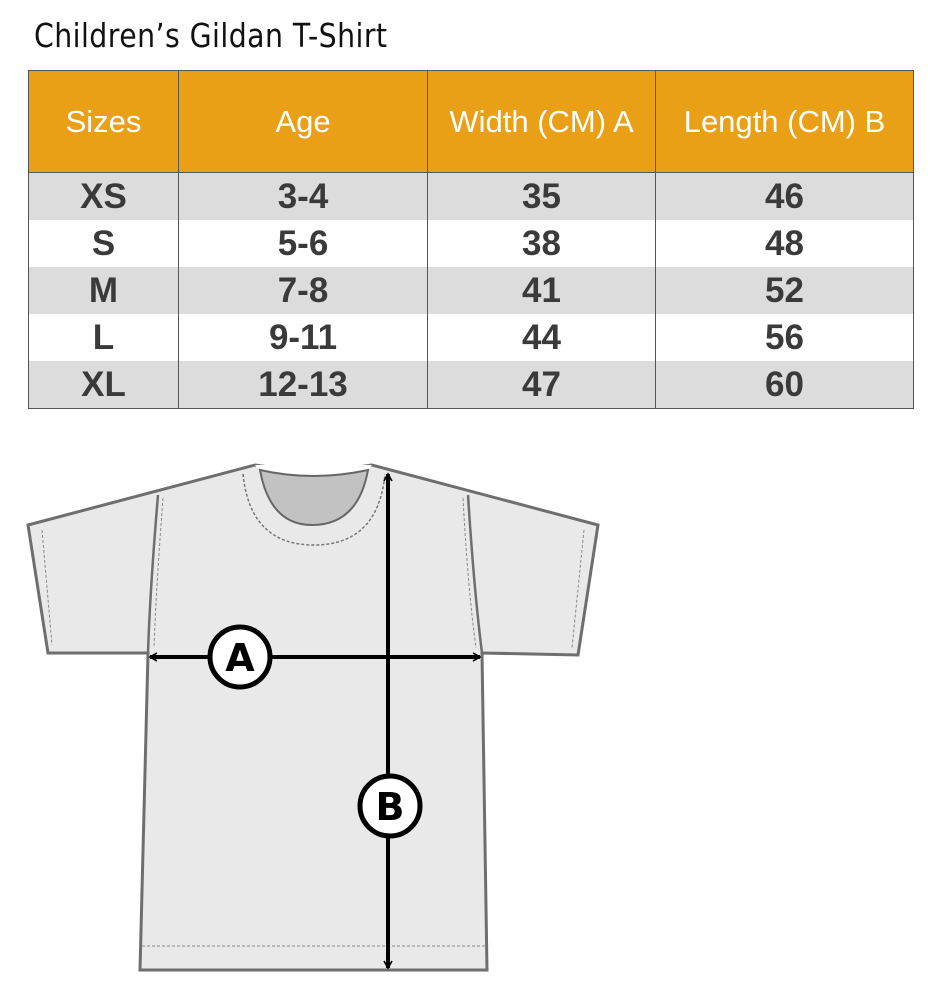 The image size is (940, 1007). What do you see at coordinates (103, 121) in the screenshot?
I see `header-sizes: Sizes` at bounding box center [103, 121].